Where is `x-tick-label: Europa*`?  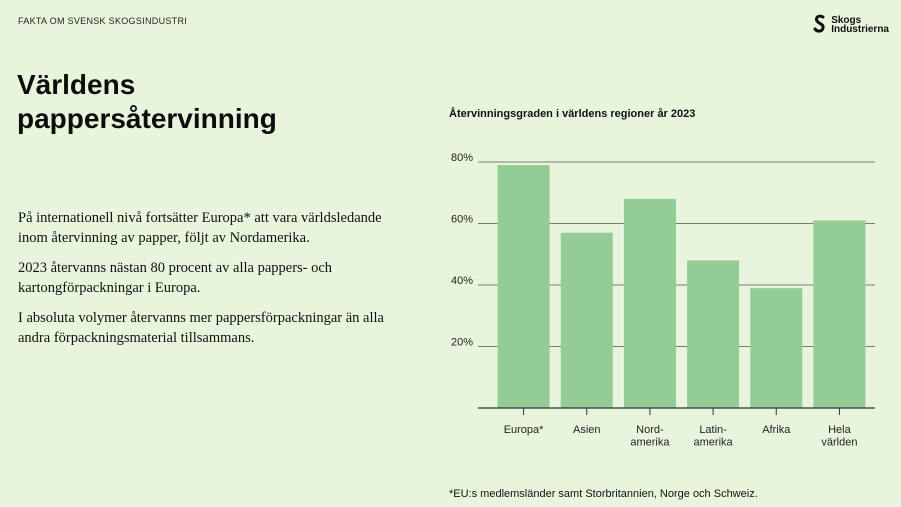 x-tick-label: Europa* is located at coordinates (524, 430).